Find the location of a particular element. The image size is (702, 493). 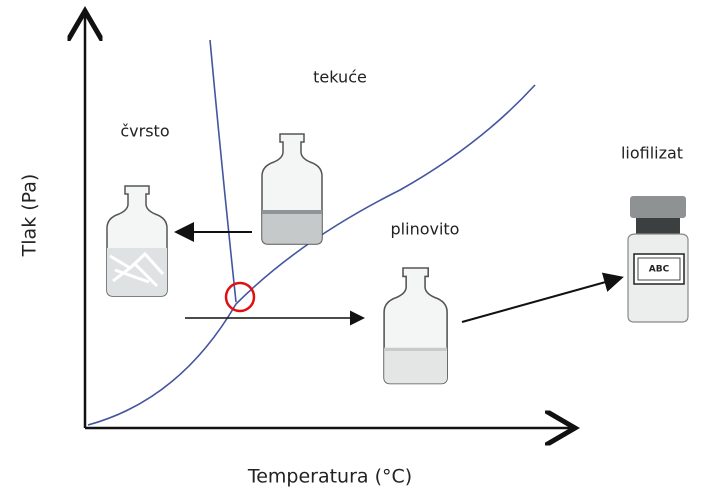

melting-curve is located at coordinates (223, 171).